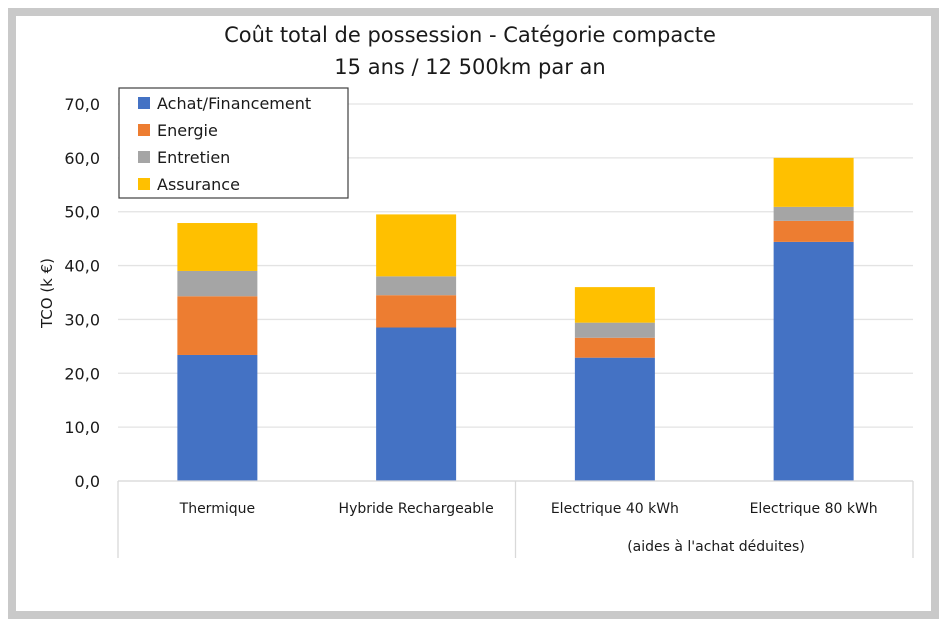  What do you see at coordinates (234, 103) in the screenshot?
I see `legend-label: Achat/Financement` at bounding box center [234, 103].